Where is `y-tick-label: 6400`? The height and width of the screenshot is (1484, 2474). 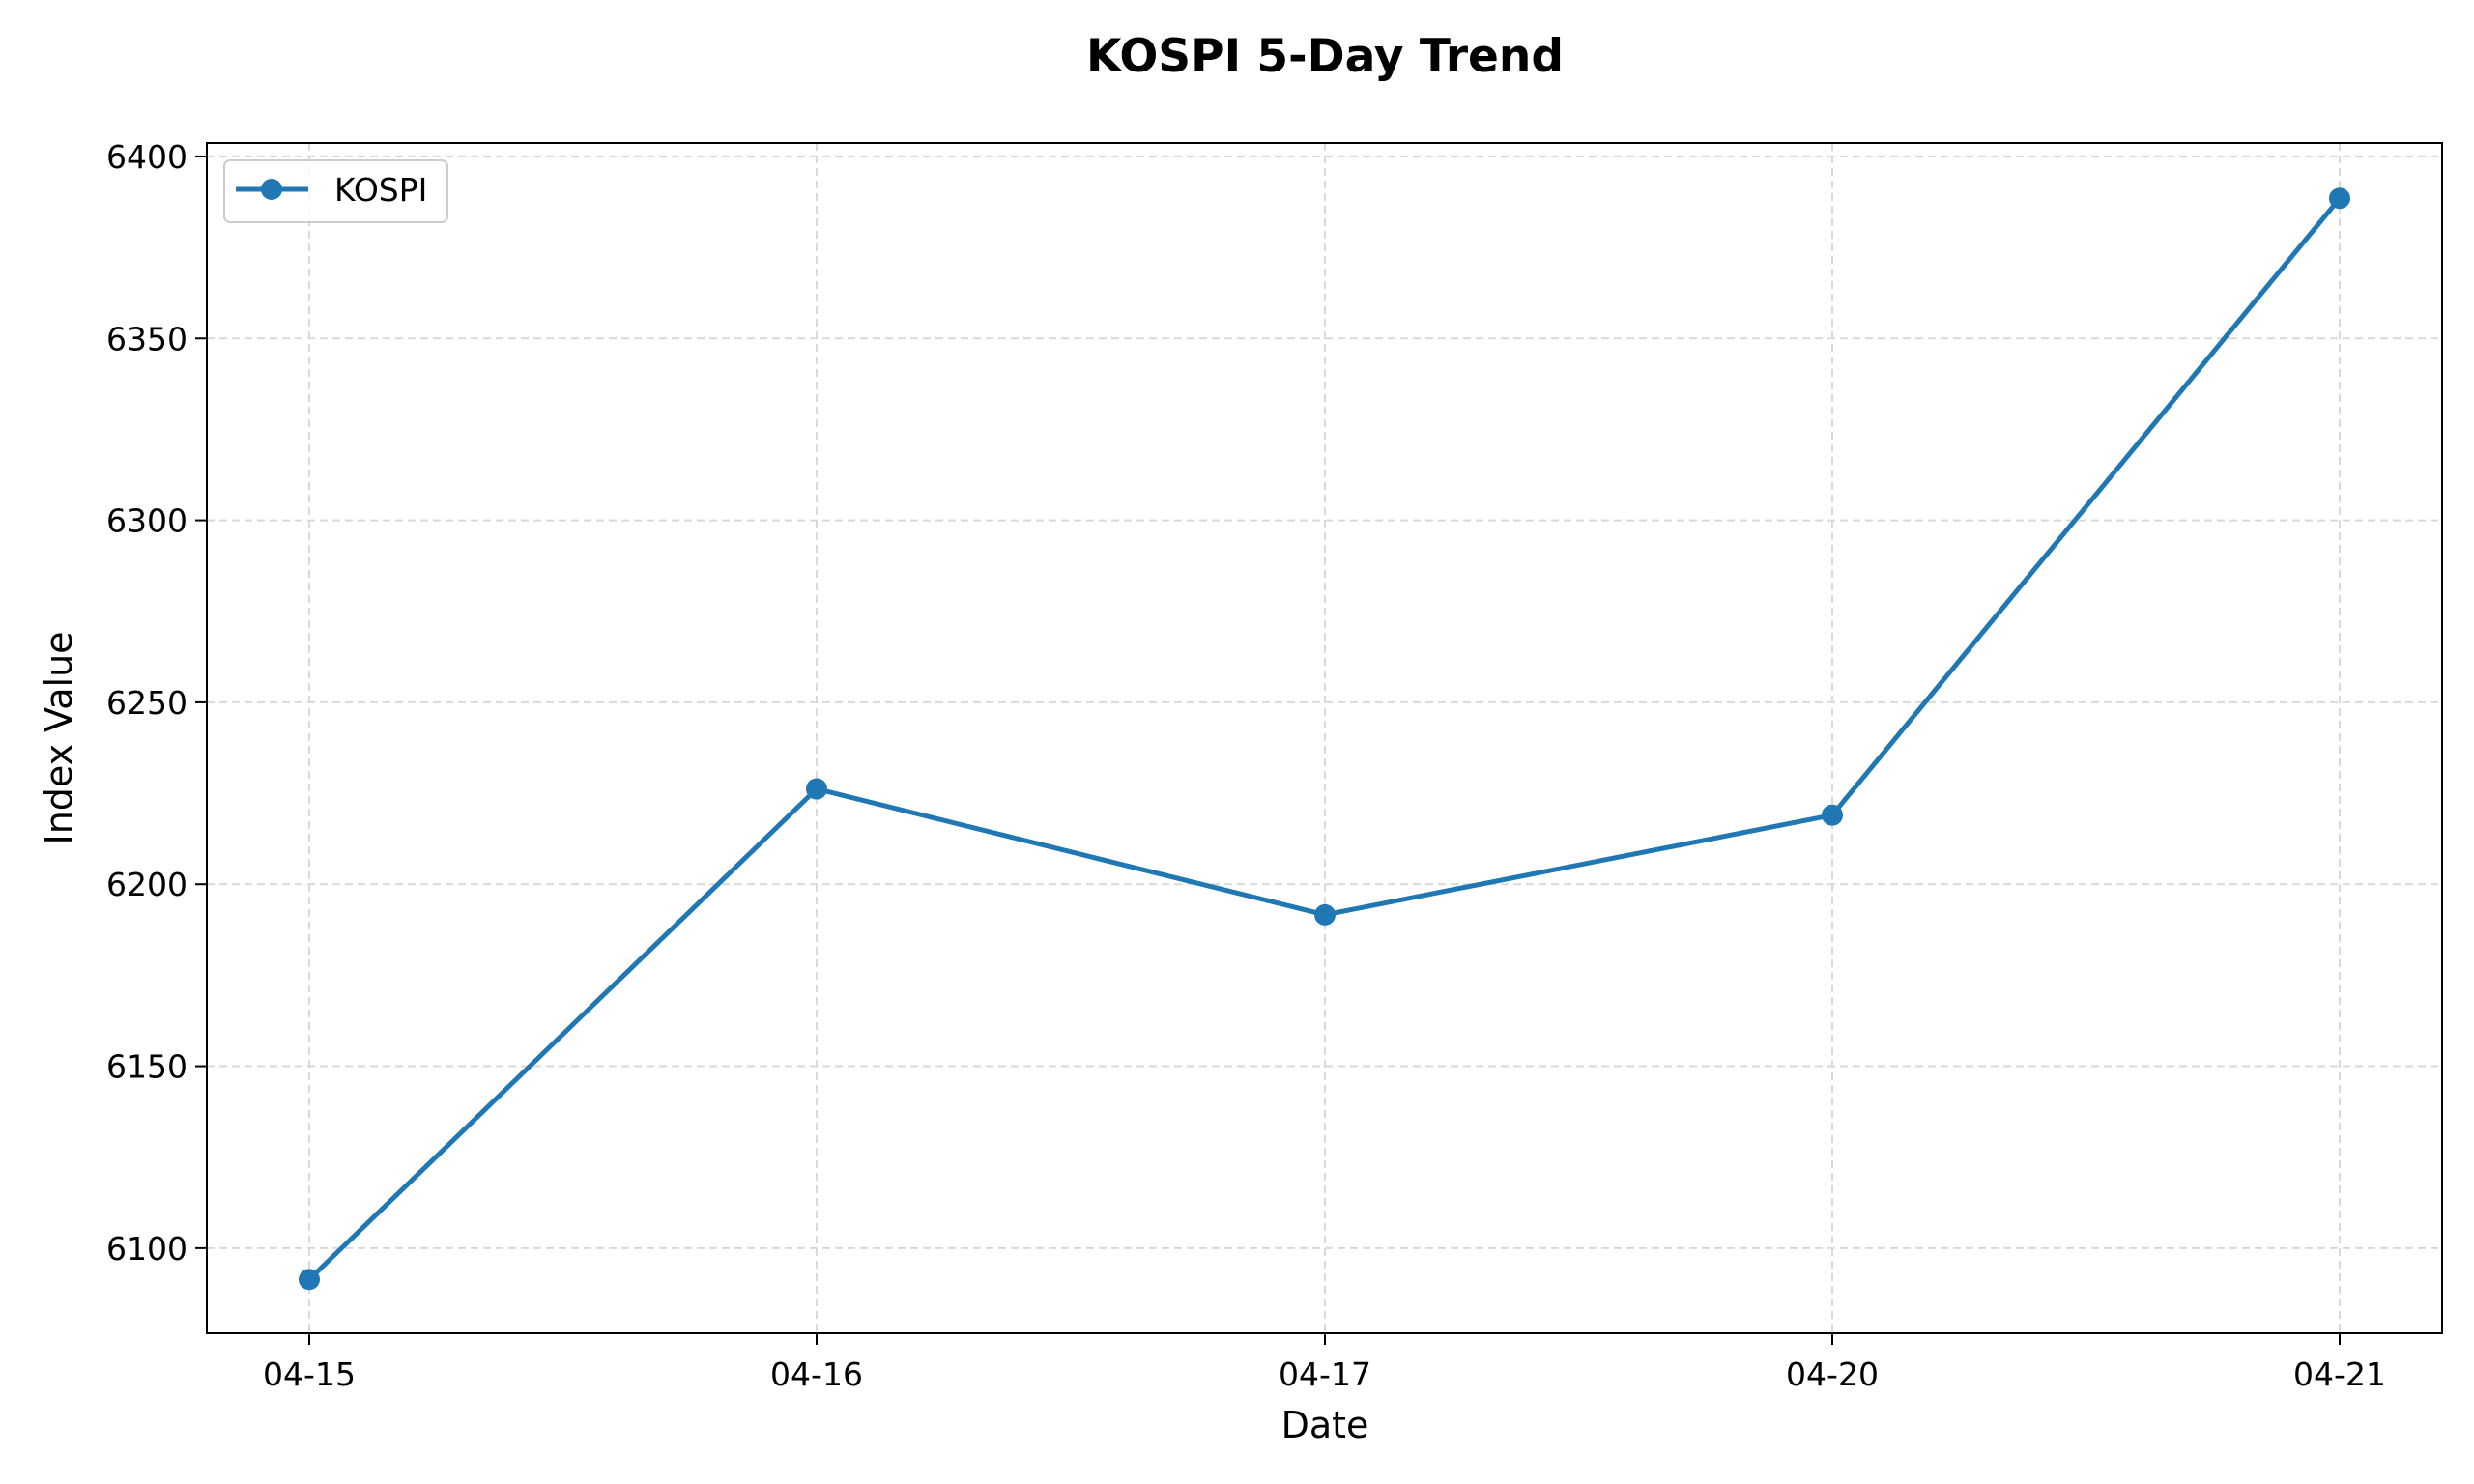 y-tick-label: 6400 is located at coordinates (146, 157).